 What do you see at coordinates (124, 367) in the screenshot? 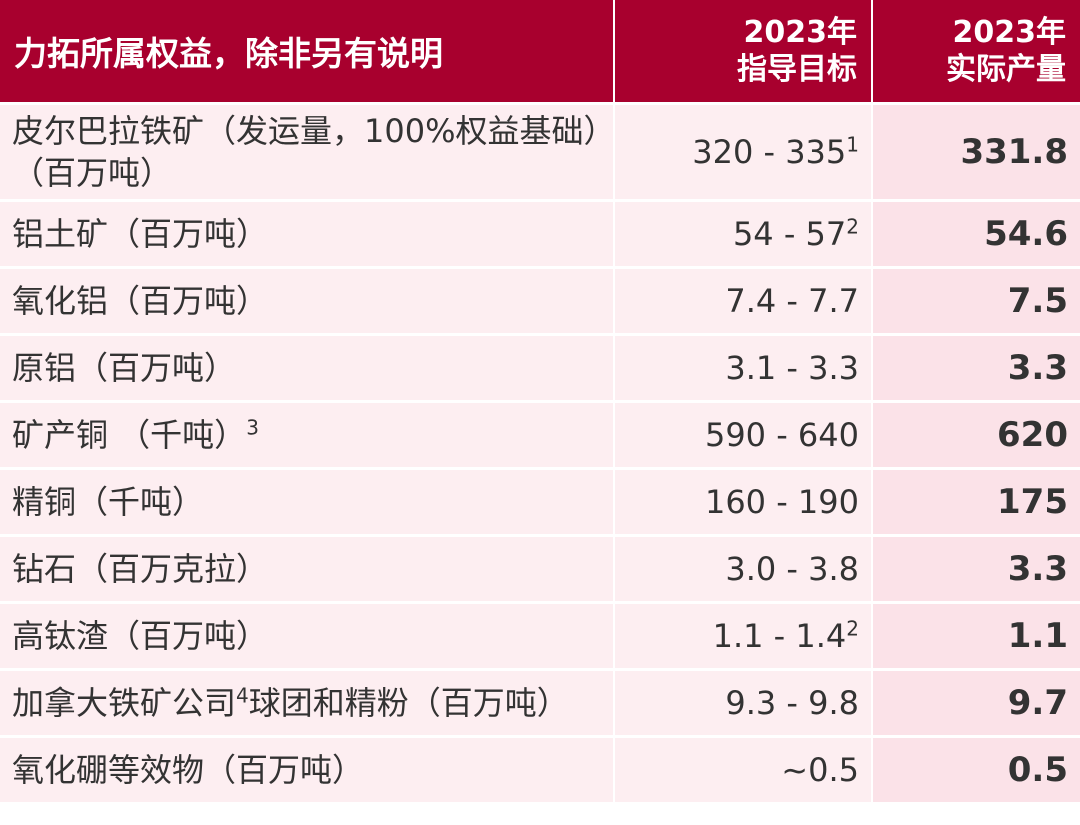
I see `row-item-text: 原铝（百万吨）` at bounding box center [124, 367].